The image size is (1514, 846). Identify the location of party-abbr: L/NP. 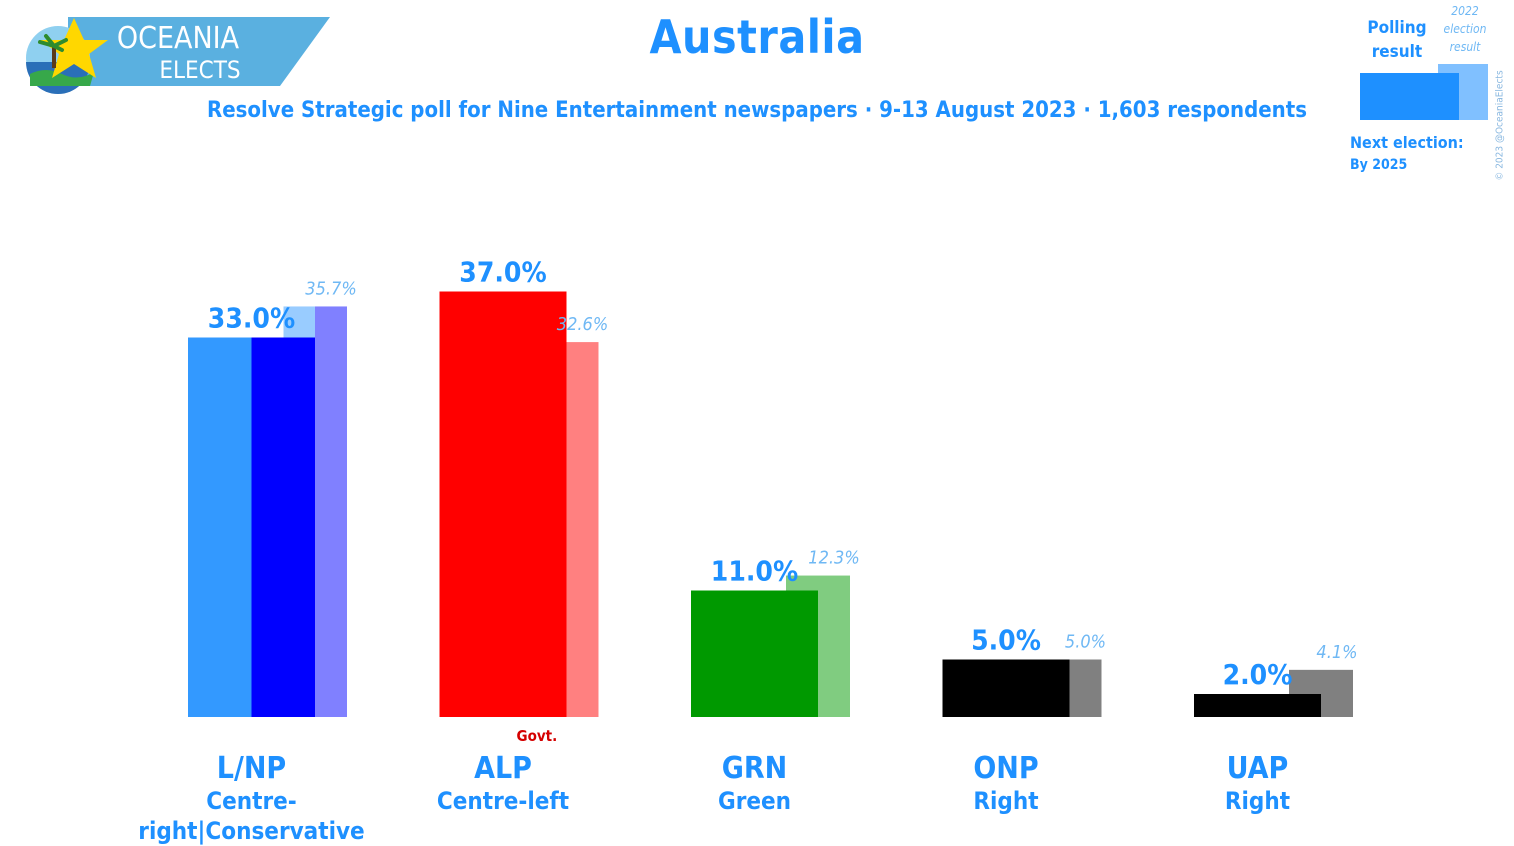
(251, 768).